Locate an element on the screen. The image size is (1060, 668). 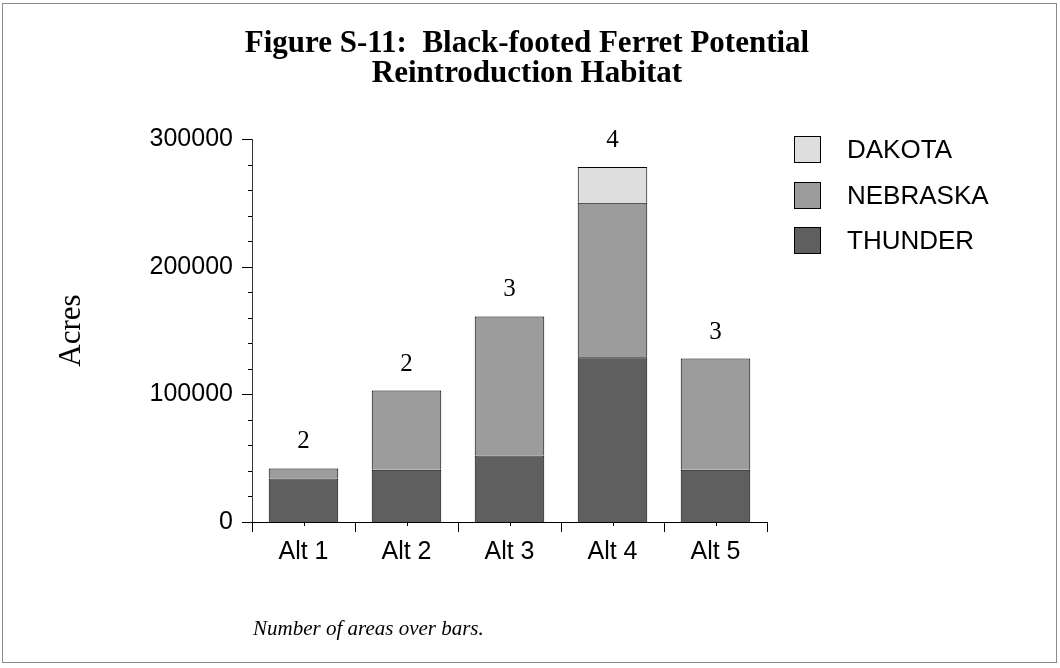
x-tick-label: Alt 1 is located at coordinates (303, 549).